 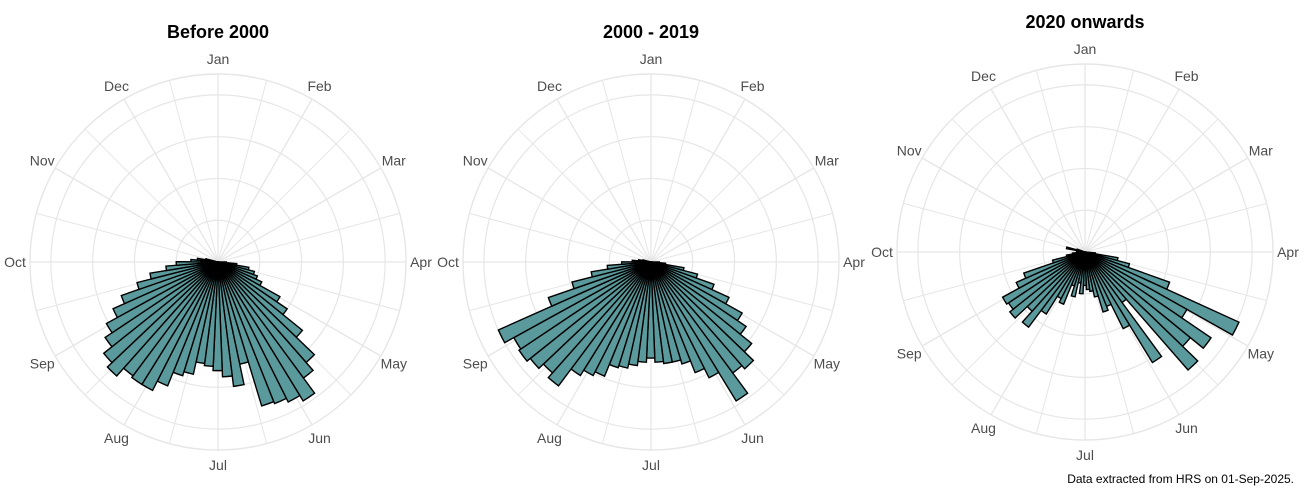 I want to click on panel-title-2000-2019: 2000 - 2019, so click(x=651, y=32).